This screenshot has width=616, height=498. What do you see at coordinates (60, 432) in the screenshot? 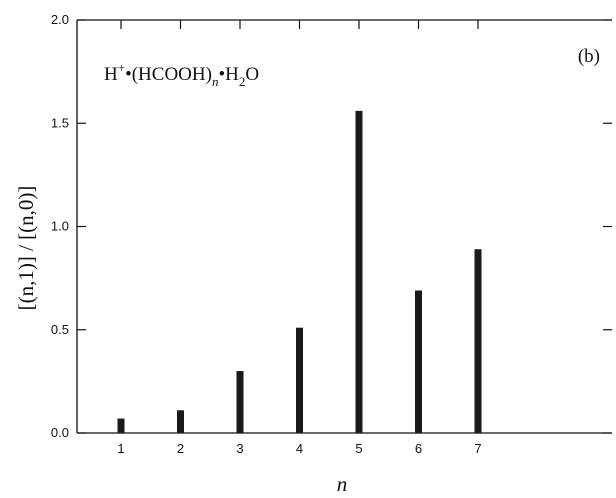
I see `y-tick-label: 0.0` at bounding box center [60, 432].